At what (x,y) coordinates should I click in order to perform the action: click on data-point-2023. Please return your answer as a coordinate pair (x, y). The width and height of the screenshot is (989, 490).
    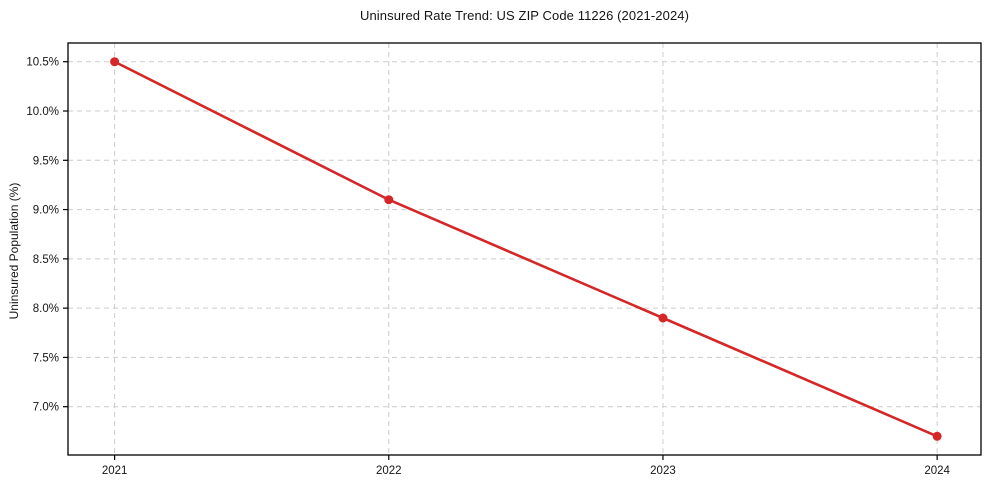
    Looking at the image, I should click on (663, 318).